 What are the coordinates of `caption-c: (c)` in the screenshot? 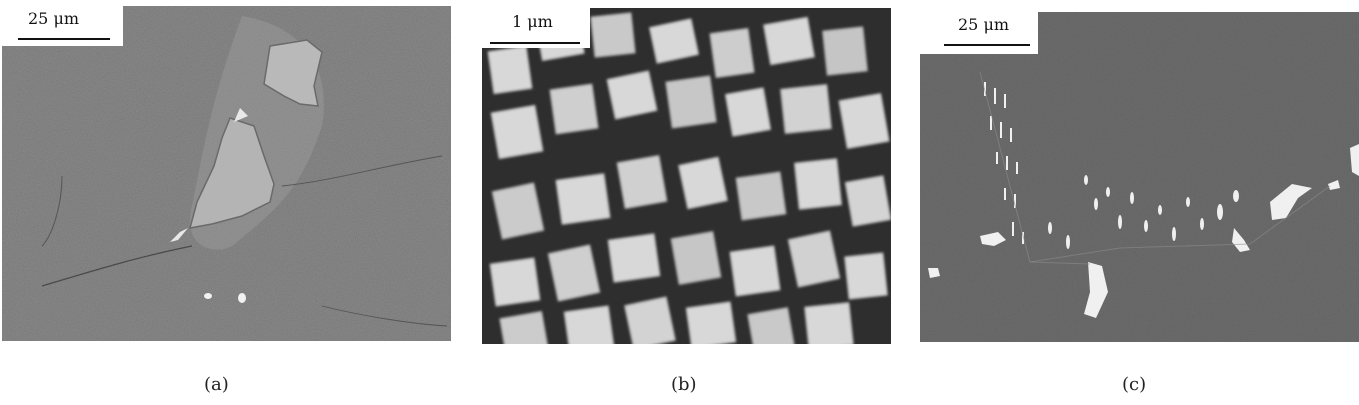 It's located at (1134, 384).